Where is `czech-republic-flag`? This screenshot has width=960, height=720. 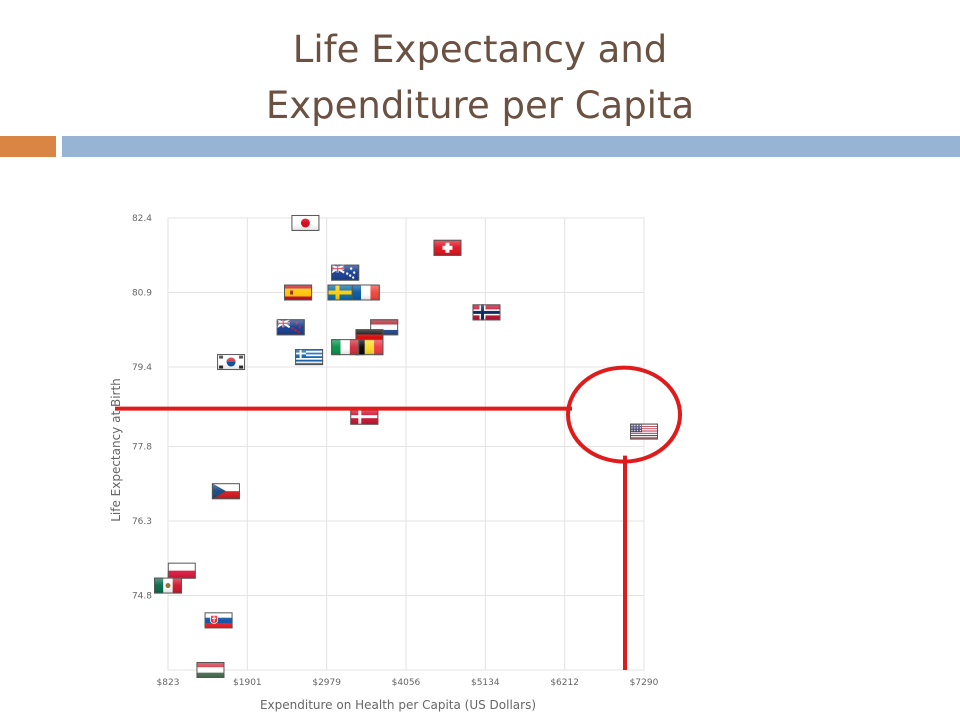 czech-republic-flag is located at coordinates (225, 491).